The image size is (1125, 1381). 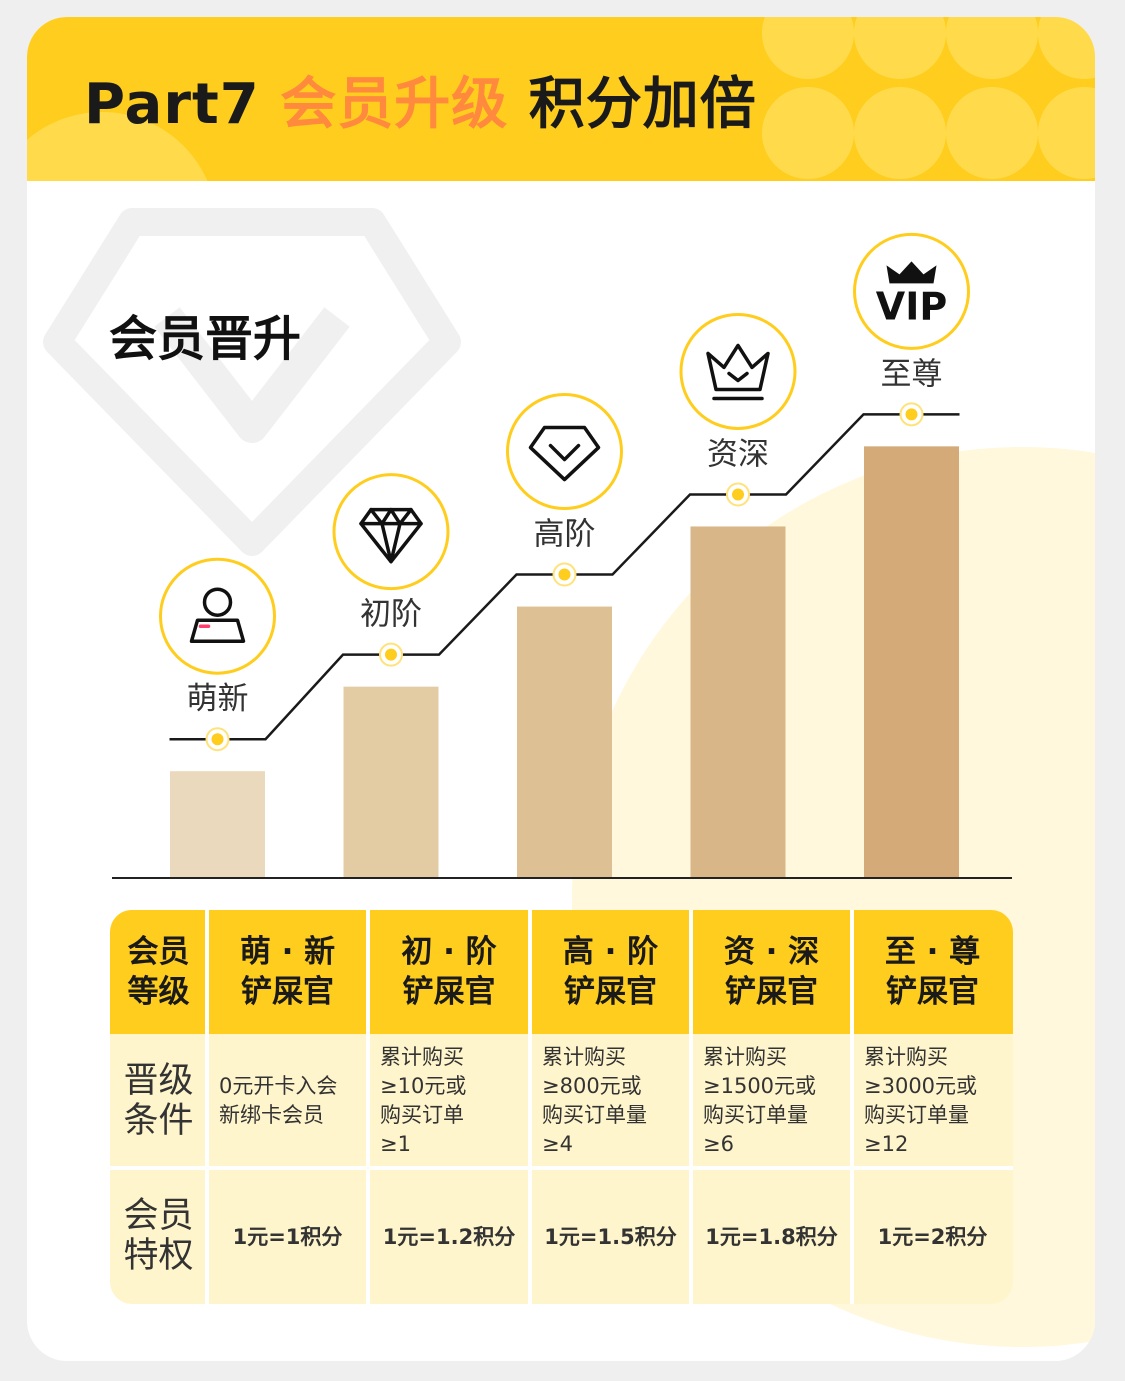 What do you see at coordinates (610, 972) in the screenshot?
I see `table-header-col: 高 · 阶 铲屎官` at bounding box center [610, 972].